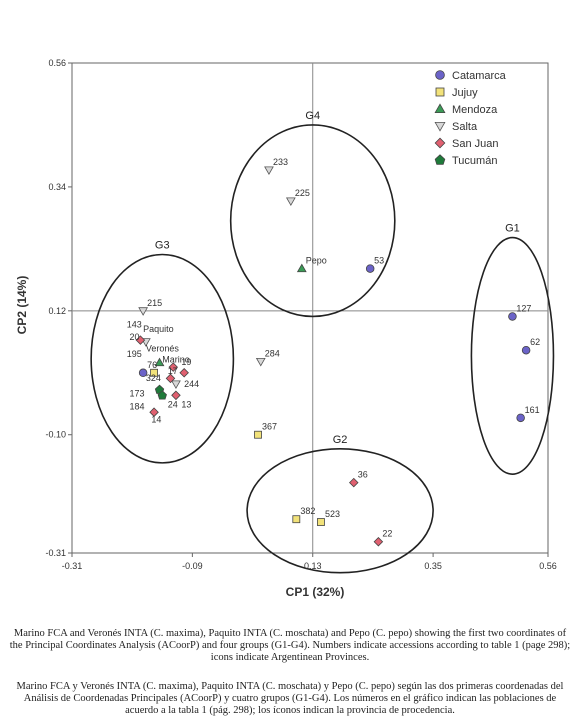 Image resolution: width=580 pixels, height=725 pixels. What do you see at coordinates (313, 566) in the screenshot?
I see `x-tick-label: 0.13` at bounding box center [313, 566].